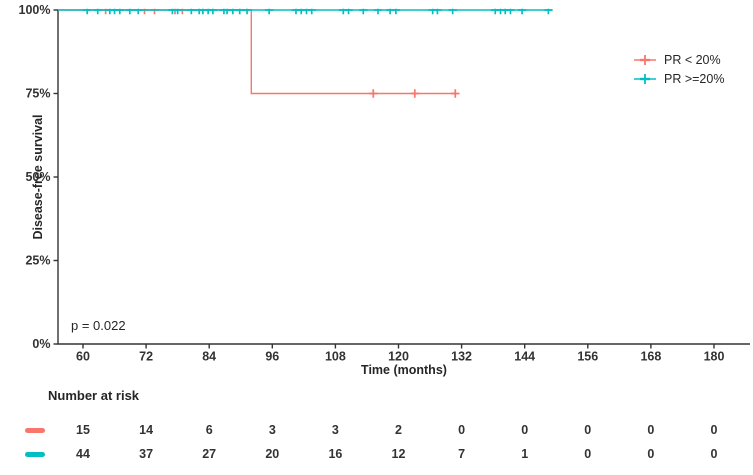 This screenshot has height=475, width=753. What do you see at coordinates (587, 357) in the screenshot?
I see `x-tick-label: 156` at bounding box center [587, 357].